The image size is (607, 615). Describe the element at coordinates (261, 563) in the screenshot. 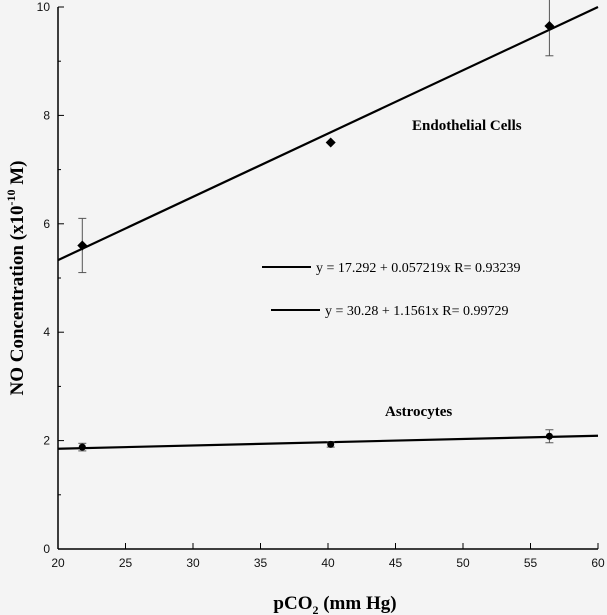

I see `x-tick-label: 35` at that location.